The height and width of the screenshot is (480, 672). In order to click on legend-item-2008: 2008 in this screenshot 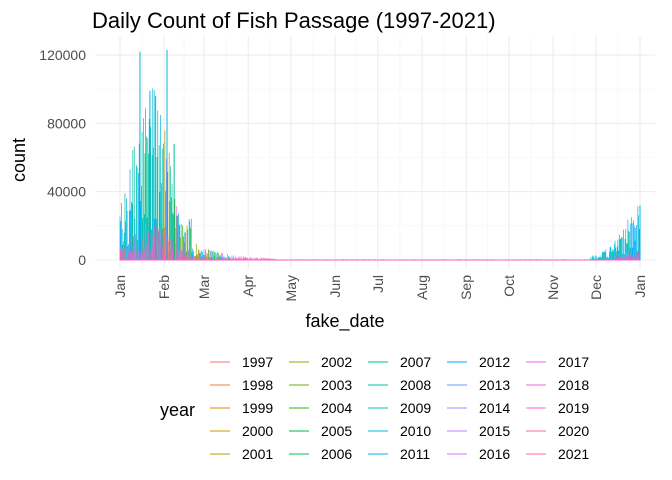, I will do `click(399, 385)`.